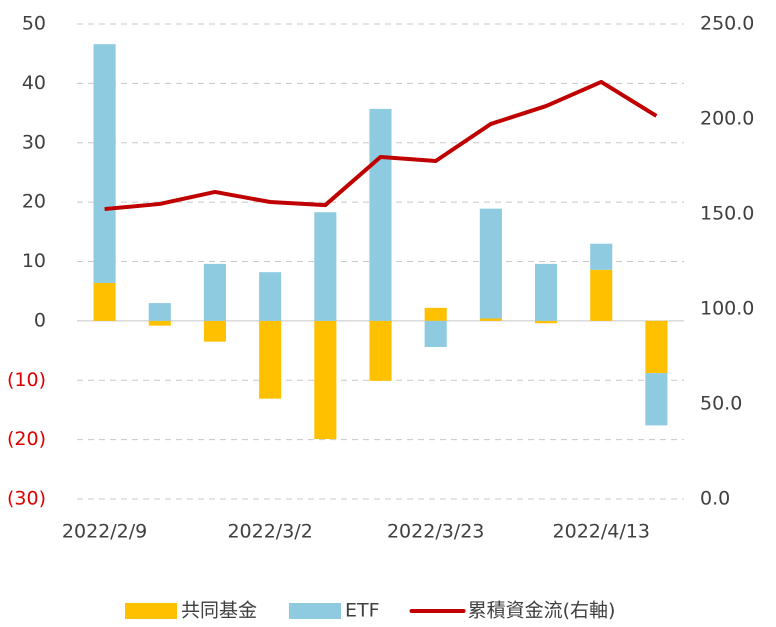 Image resolution: width=776 pixels, height=627 pixels. Describe the element at coordinates (26, 380) in the screenshot. I see `y-tick-label: (10)` at that location.